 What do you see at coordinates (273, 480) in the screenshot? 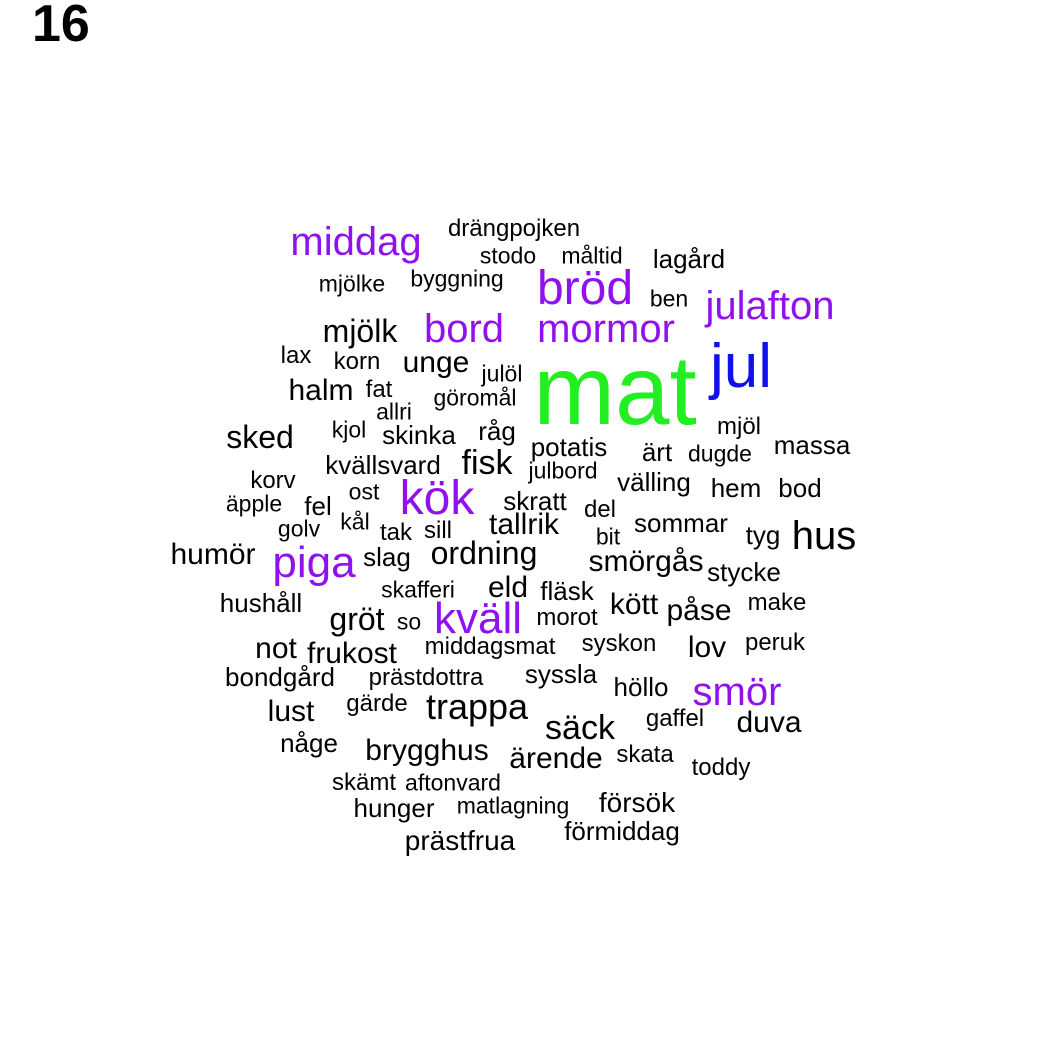
I see `word-39: korv` at bounding box center [273, 480].